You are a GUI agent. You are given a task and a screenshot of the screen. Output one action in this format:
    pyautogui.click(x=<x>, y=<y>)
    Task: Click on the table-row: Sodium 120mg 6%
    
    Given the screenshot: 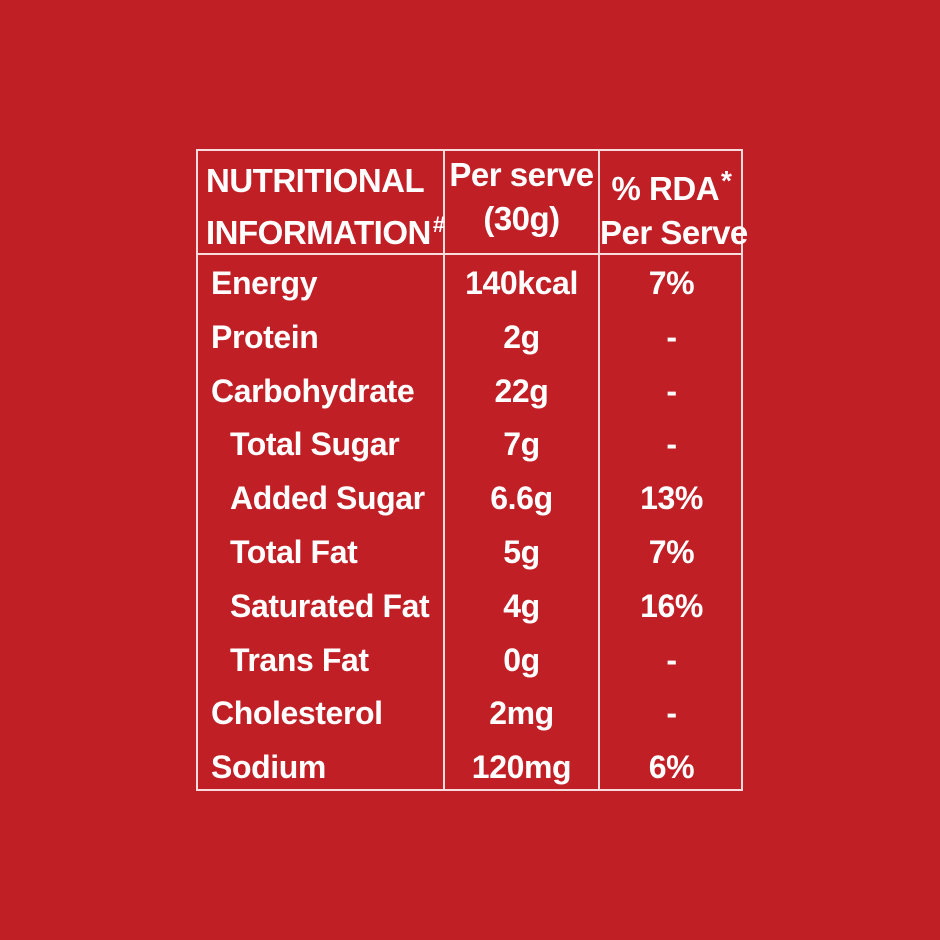 What is the action you would take?
    pyautogui.click(x=469, y=768)
    